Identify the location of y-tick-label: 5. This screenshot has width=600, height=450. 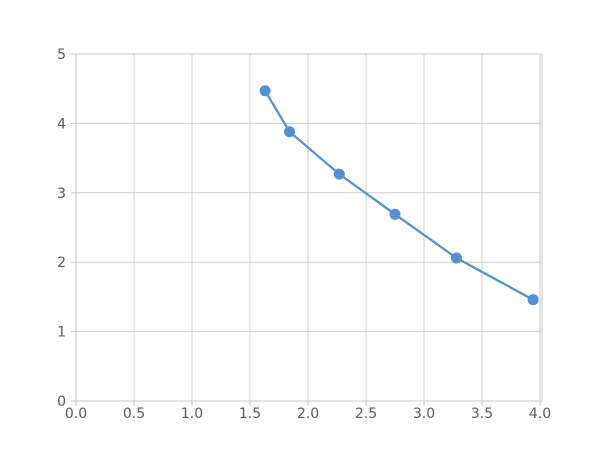
(61, 55).